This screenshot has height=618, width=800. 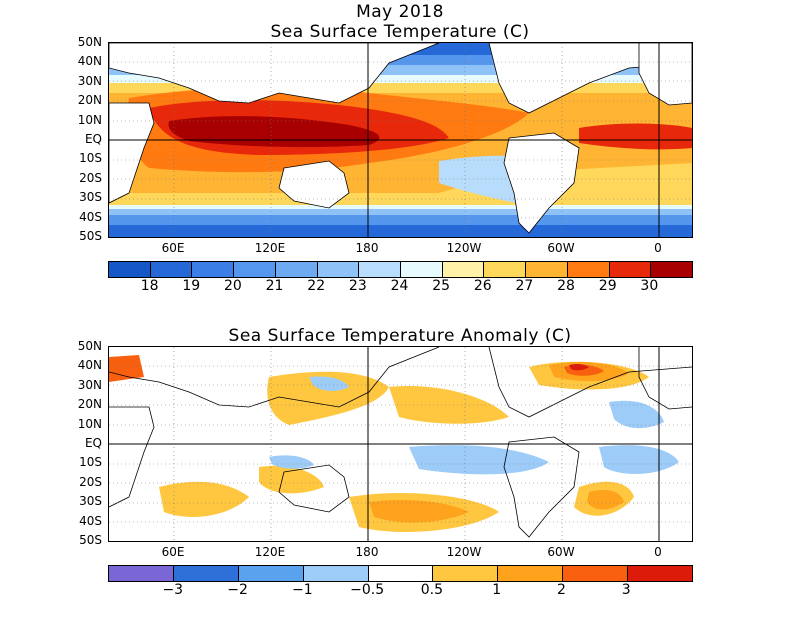 What do you see at coordinates (89, 80) in the screenshot?
I see `sst-lat-label: 30N` at bounding box center [89, 80].